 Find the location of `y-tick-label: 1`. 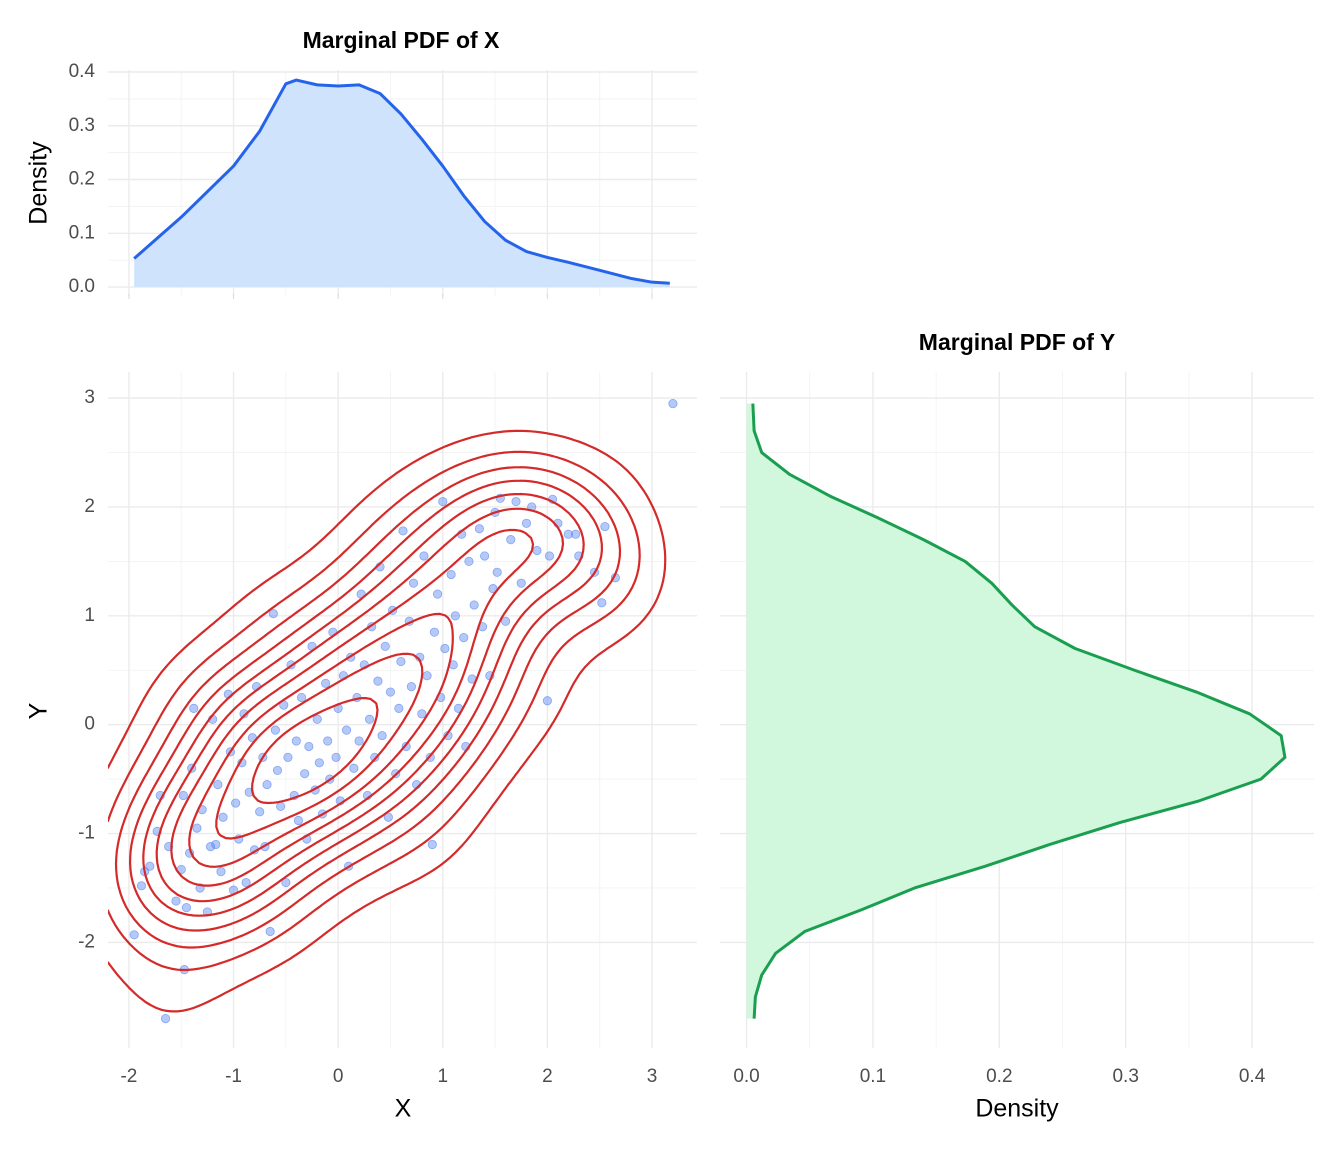

y-tick-label: 1 is located at coordinates (89, 615).